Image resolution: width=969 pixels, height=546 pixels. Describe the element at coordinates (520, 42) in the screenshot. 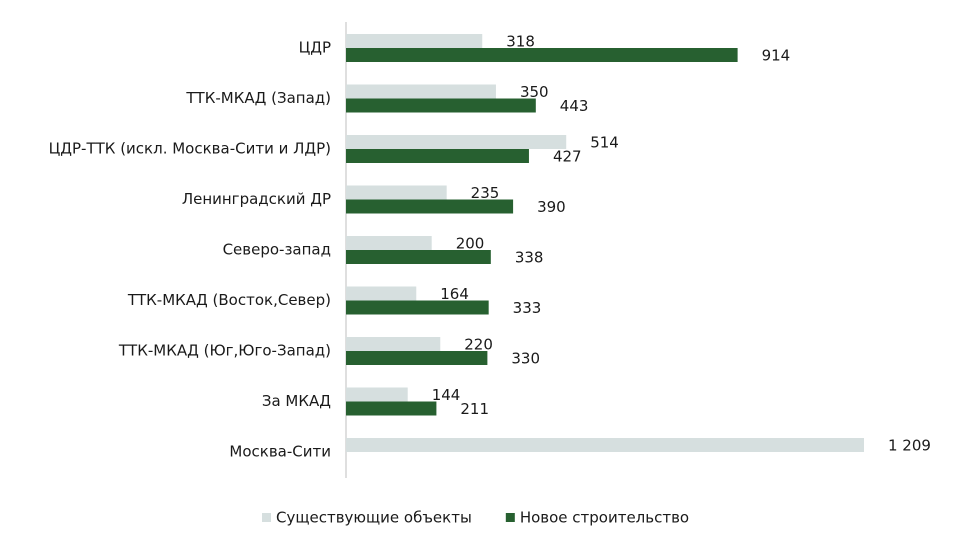

I see `data-label: 318` at that location.